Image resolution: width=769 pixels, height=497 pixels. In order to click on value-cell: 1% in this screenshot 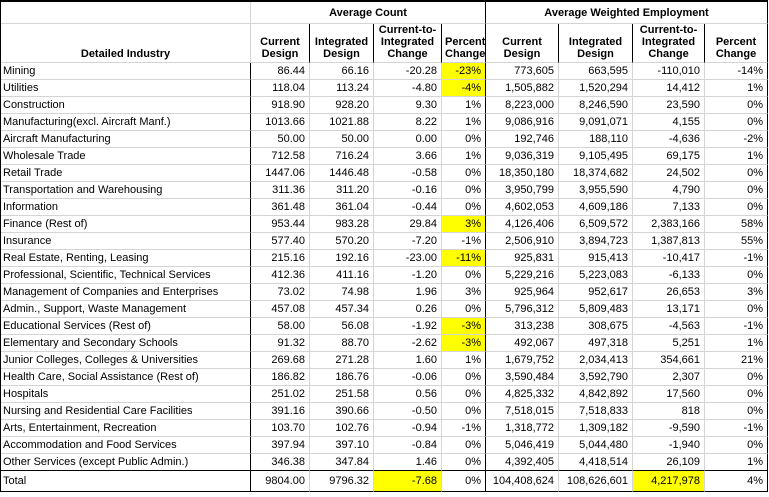, I will do `click(464, 122)`.